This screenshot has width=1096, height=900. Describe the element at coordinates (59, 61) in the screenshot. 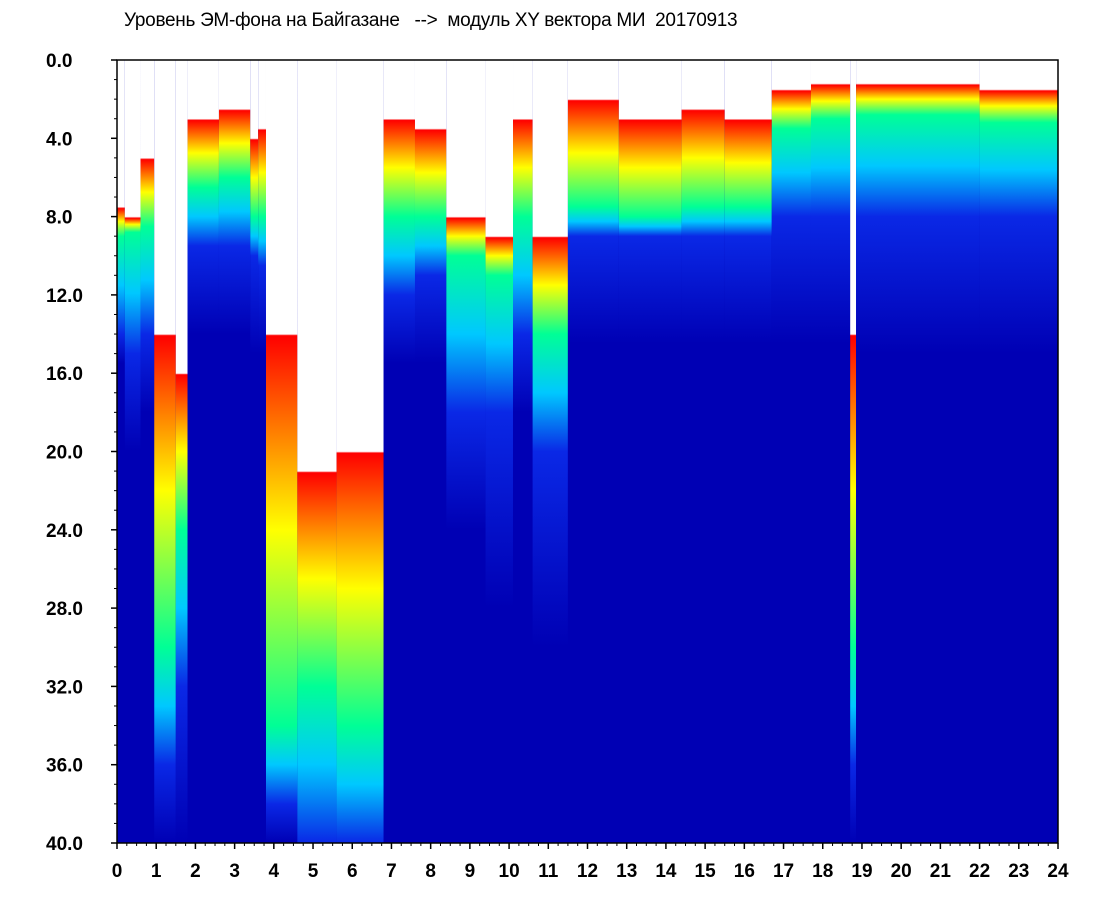

I see `y-tick-label: 0.0` at that location.